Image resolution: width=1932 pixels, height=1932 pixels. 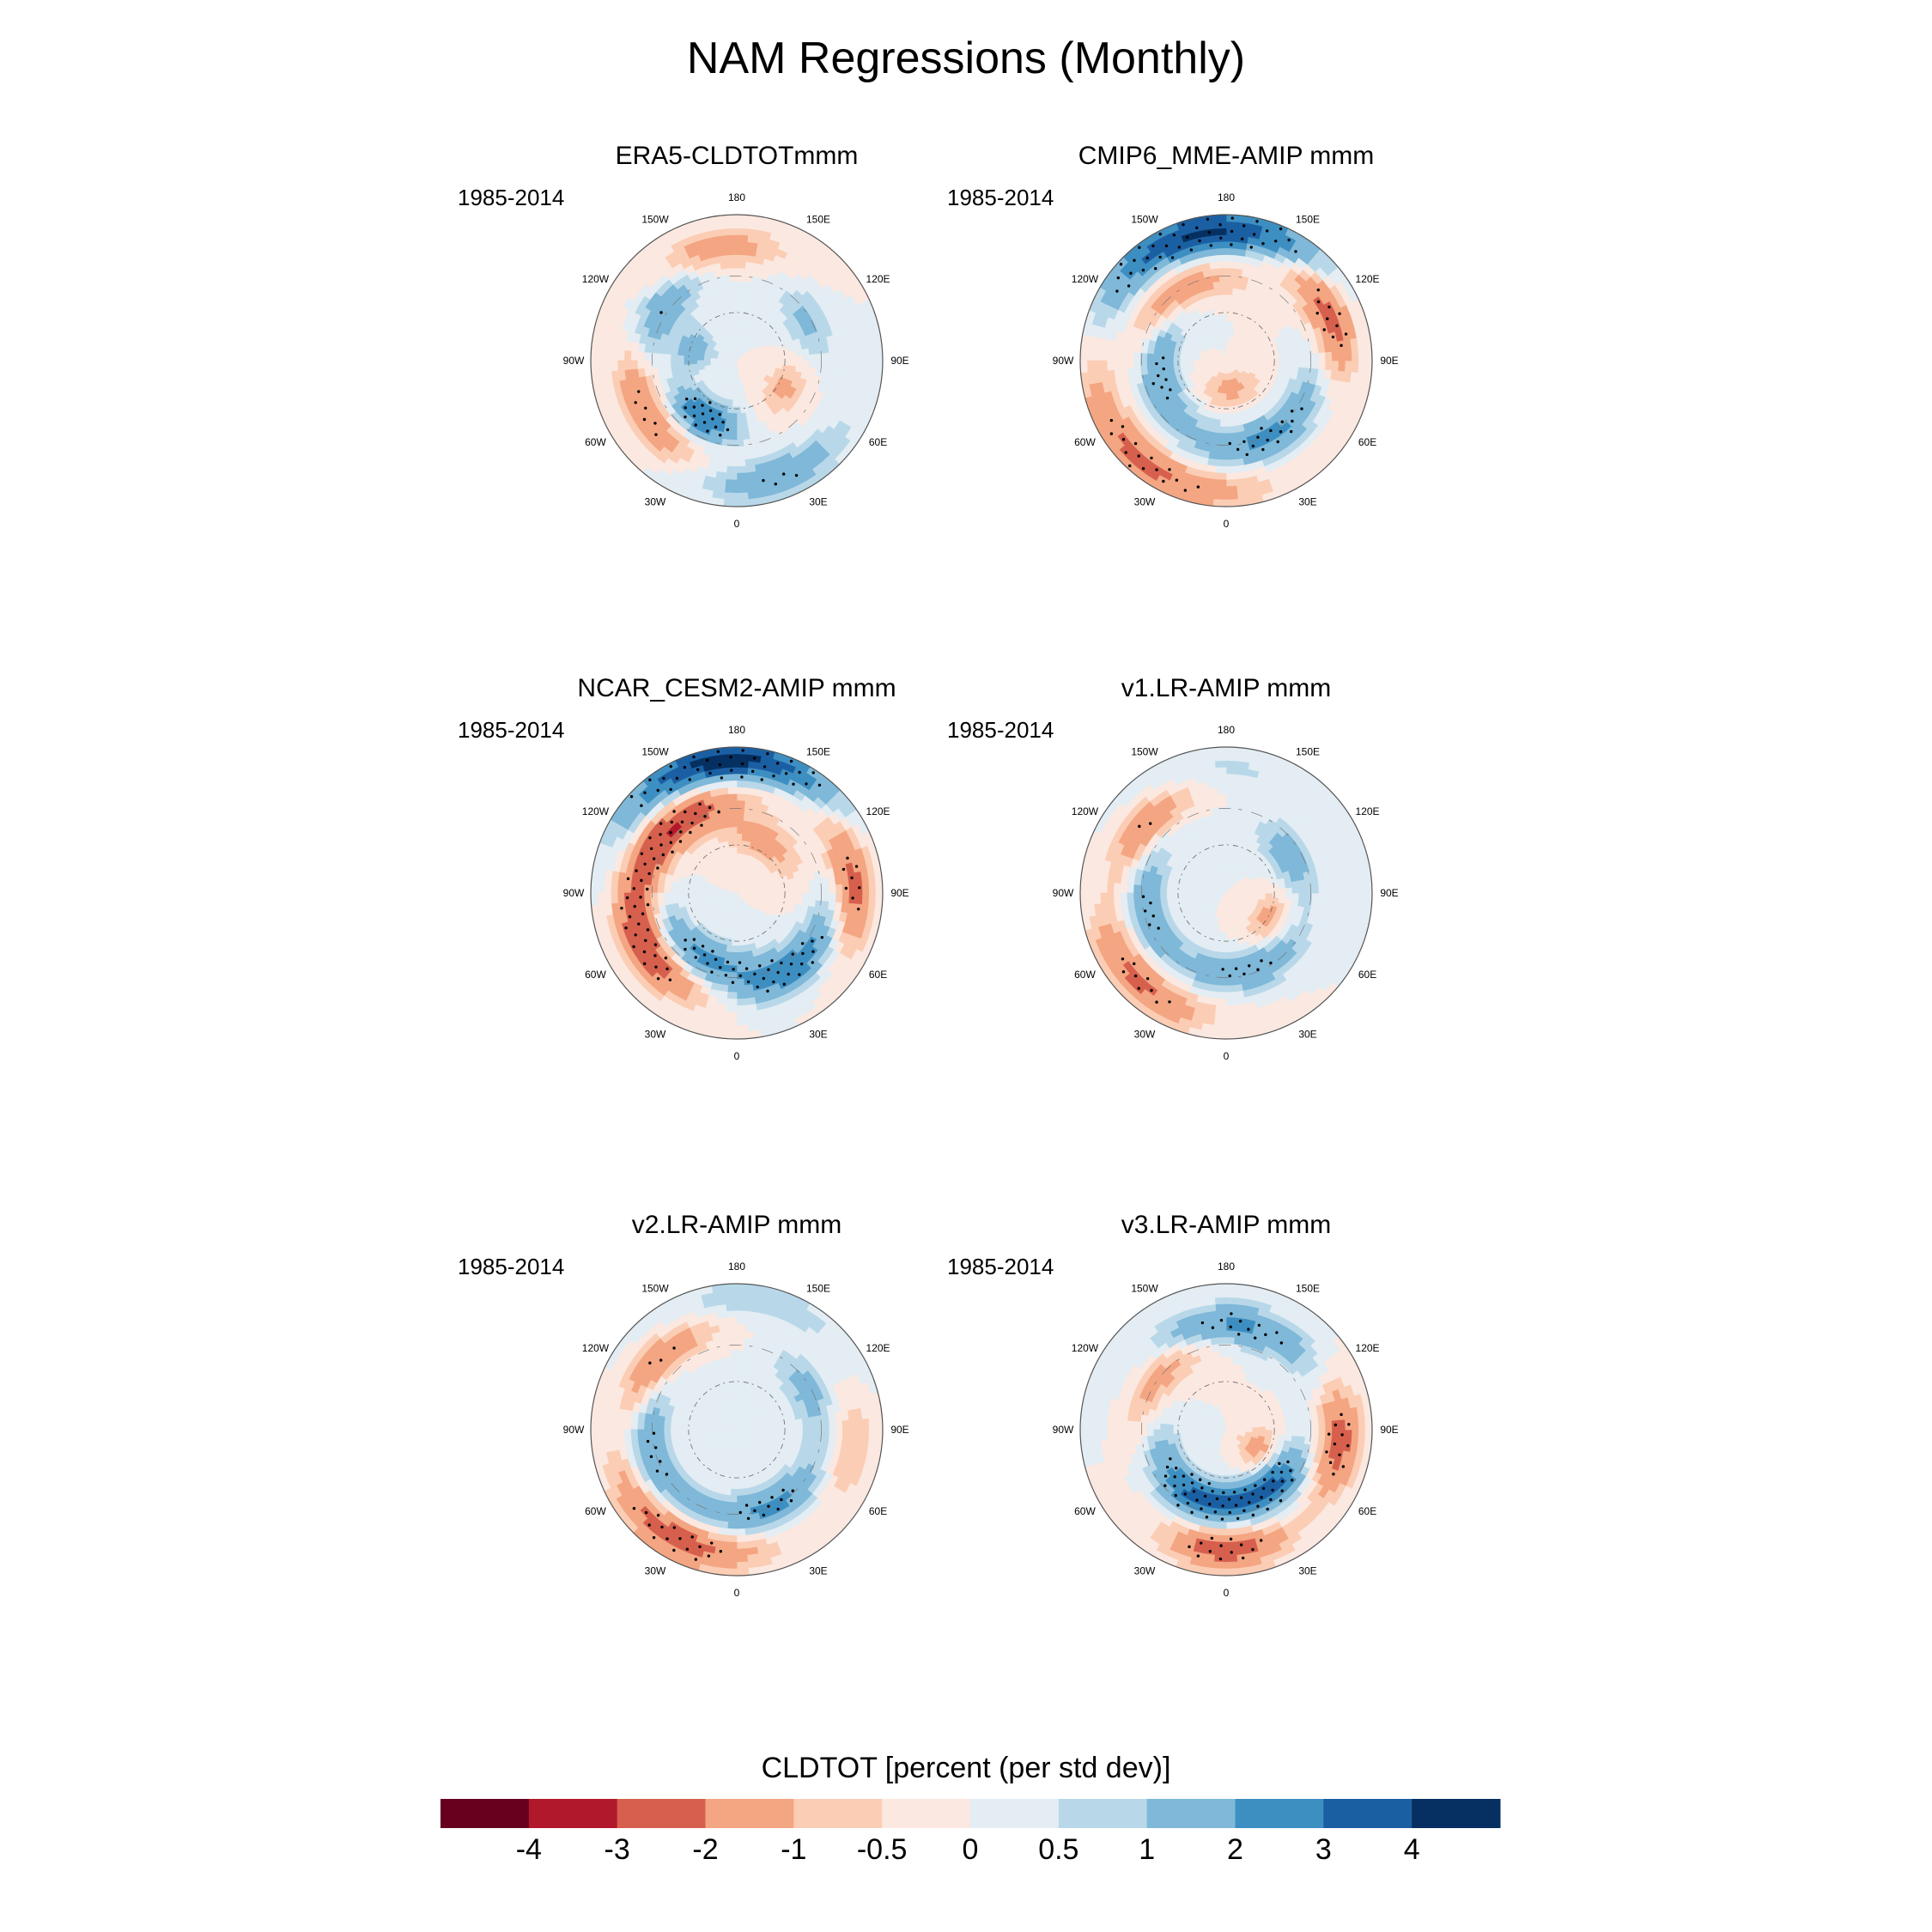 I want to click on panel-period: 1985-2014, so click(x=512, y=197).